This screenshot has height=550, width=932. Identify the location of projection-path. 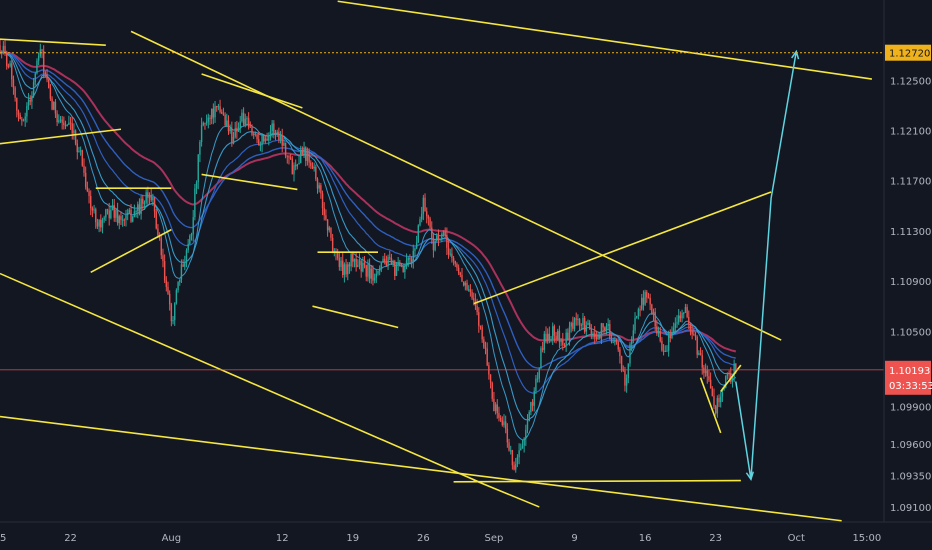
(766, 265).